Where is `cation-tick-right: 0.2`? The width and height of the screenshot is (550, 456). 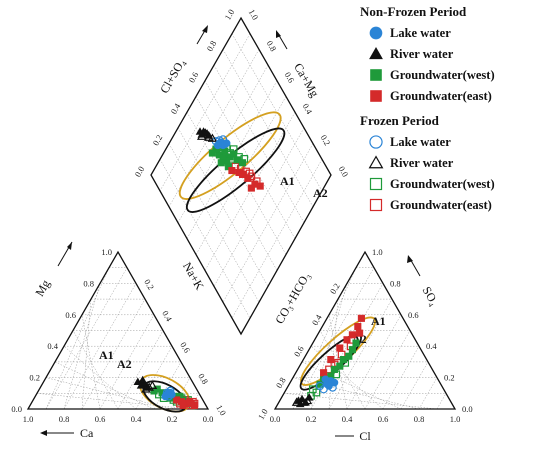
cation-tick-right: 0.2 is located at coordinates (149, 284).